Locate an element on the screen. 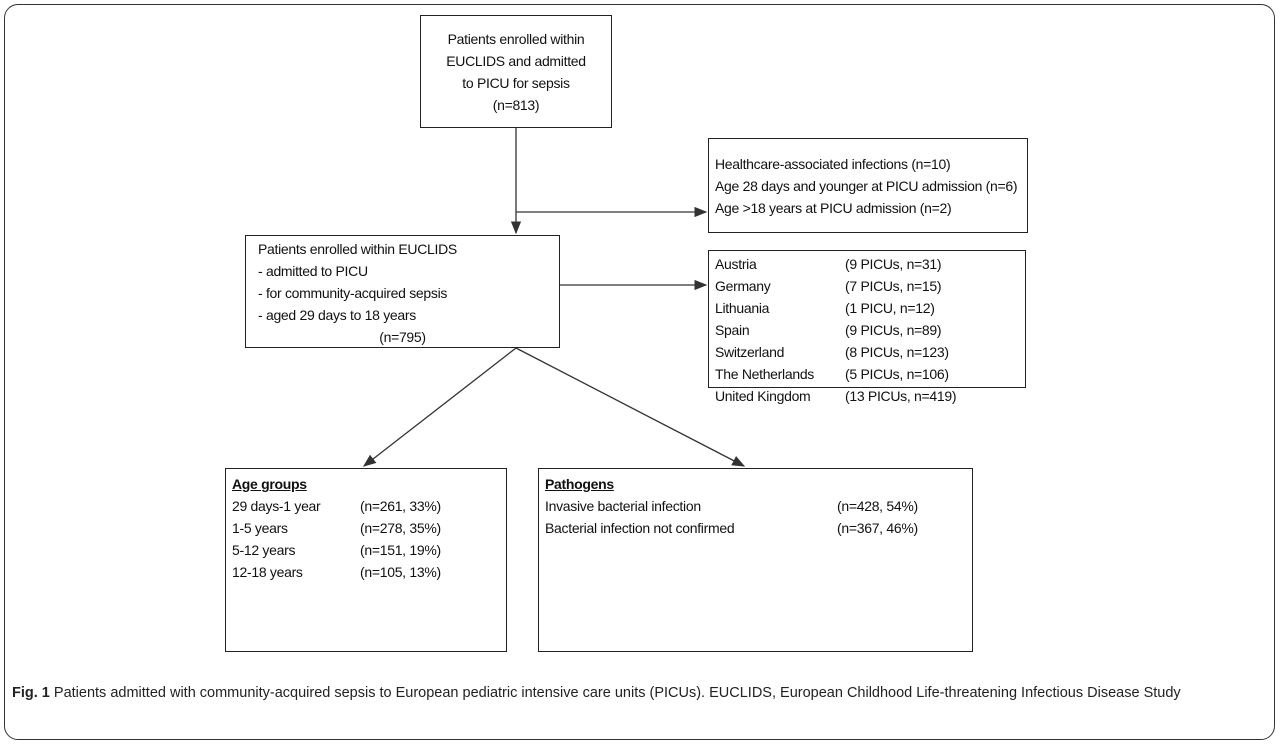  row-label: Germany is located at coordinates (743, 286).